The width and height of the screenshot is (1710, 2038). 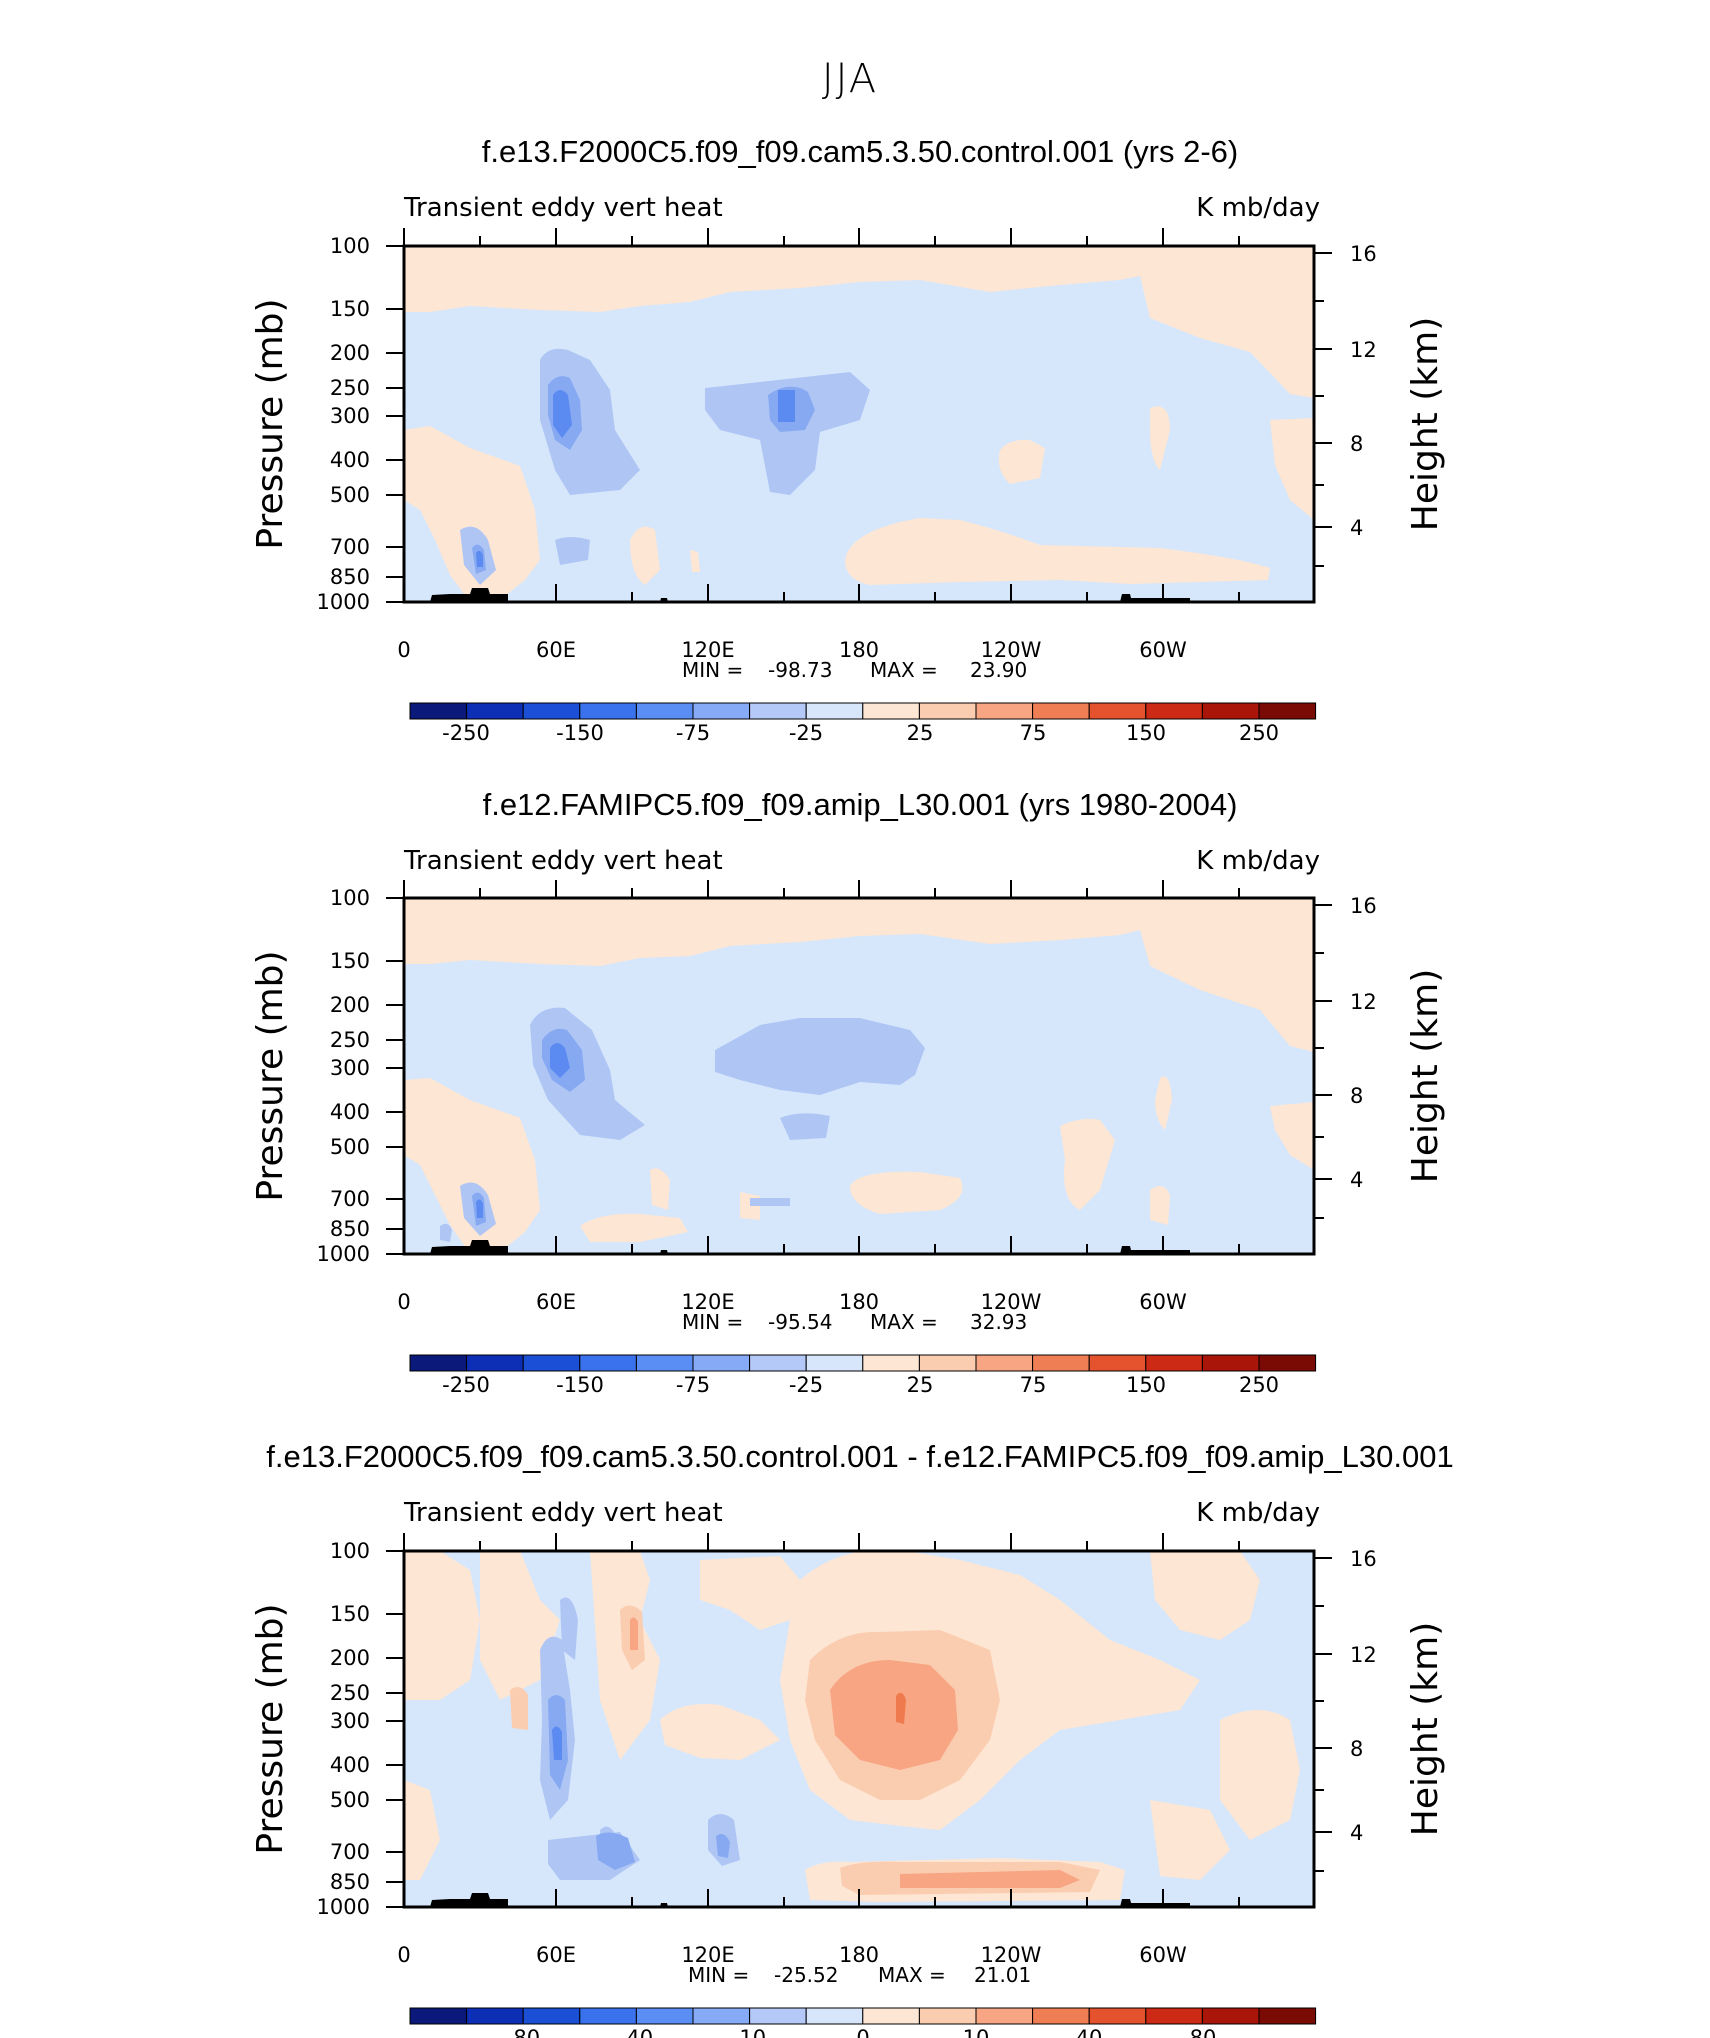 I want to click on y-axis-right: 16 12 8 4 Height (km), so click(x=1380, y=1709).